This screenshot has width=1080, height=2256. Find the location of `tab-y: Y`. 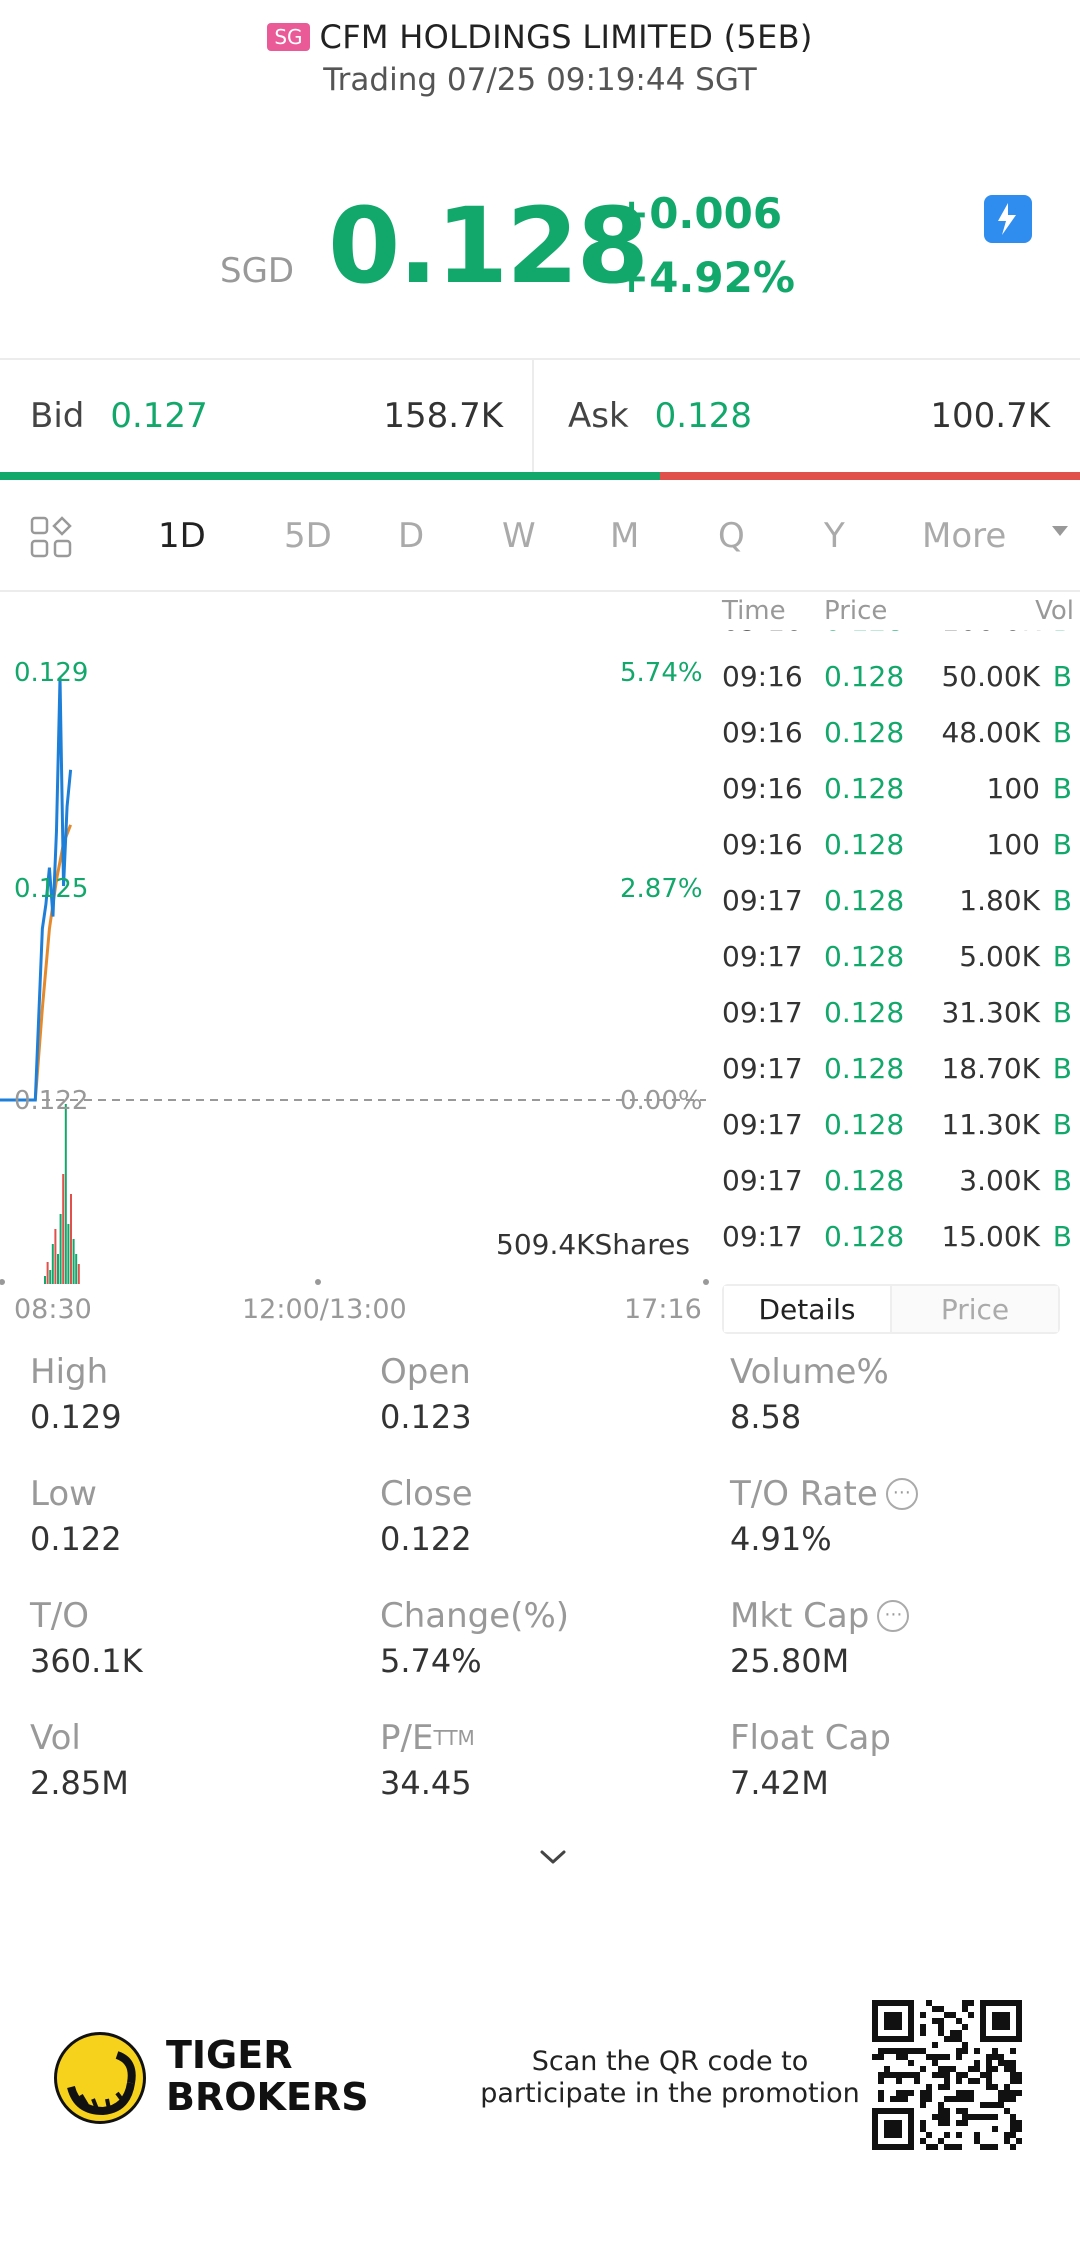

tab-y: Y is located at coordinates (834, 536).